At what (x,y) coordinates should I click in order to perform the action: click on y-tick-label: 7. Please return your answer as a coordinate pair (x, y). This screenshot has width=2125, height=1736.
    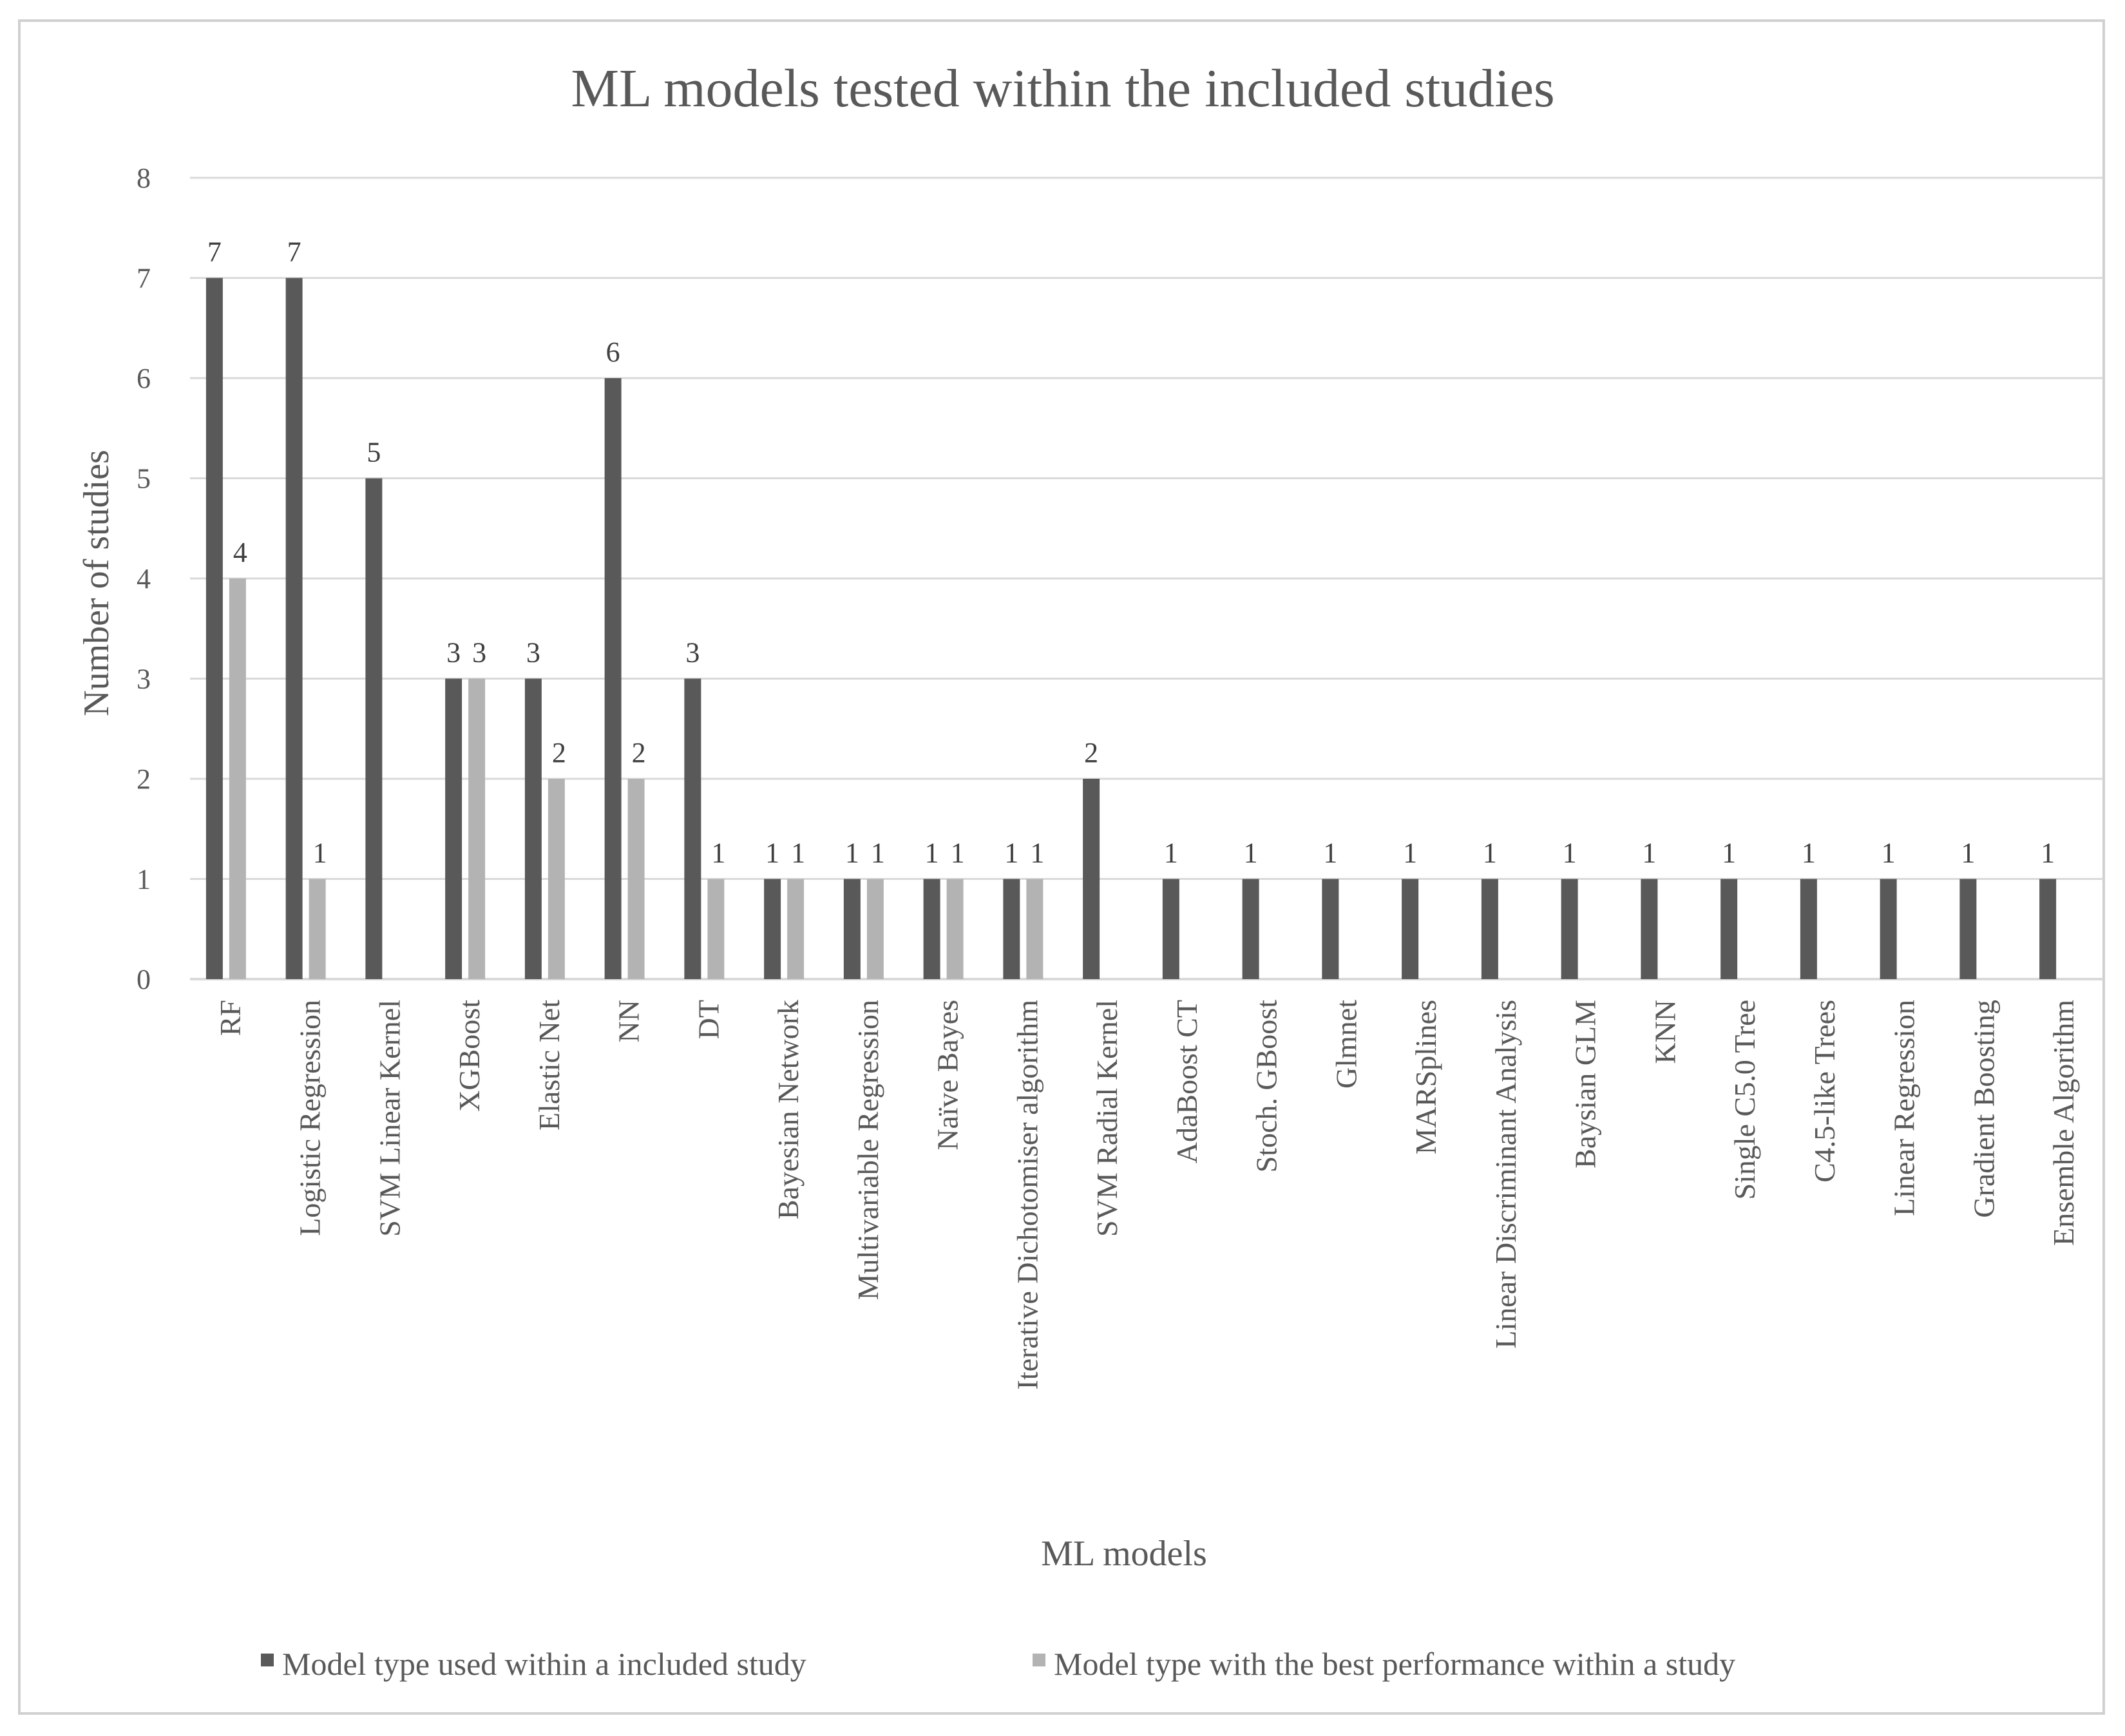
    Looking at the image, I should click on (144, 278).